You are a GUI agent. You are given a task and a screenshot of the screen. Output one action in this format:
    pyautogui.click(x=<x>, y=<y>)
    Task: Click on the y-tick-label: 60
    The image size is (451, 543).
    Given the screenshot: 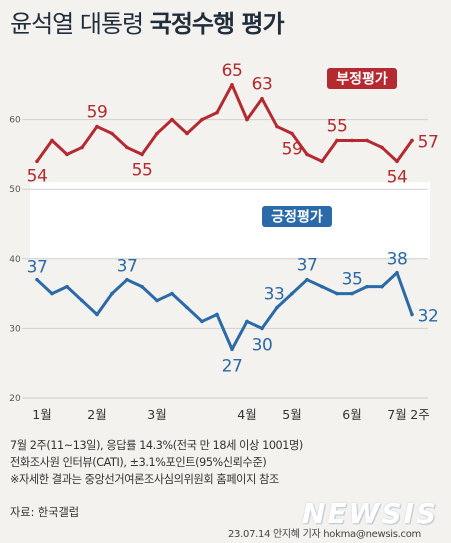 What is the action you would take?
    pyautogui.click(x=15, y=121)
    